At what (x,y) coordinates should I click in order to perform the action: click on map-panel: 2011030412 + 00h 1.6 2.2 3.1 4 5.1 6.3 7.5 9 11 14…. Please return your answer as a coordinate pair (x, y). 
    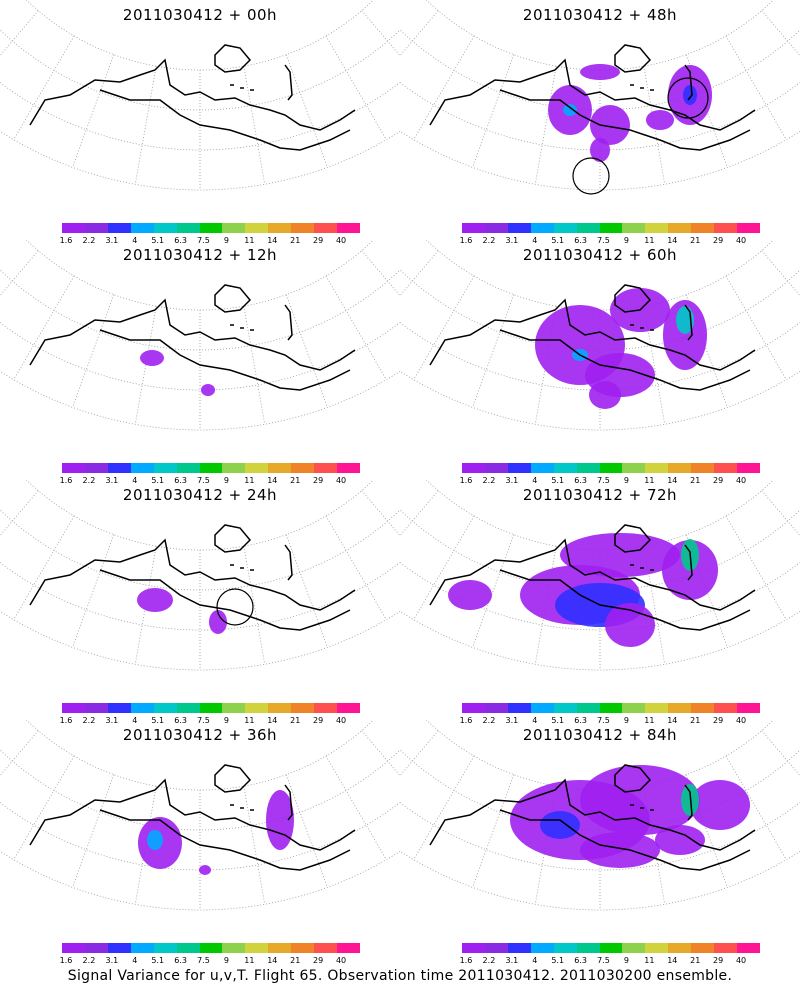
    Looking at the image, I should click on (200, 122).